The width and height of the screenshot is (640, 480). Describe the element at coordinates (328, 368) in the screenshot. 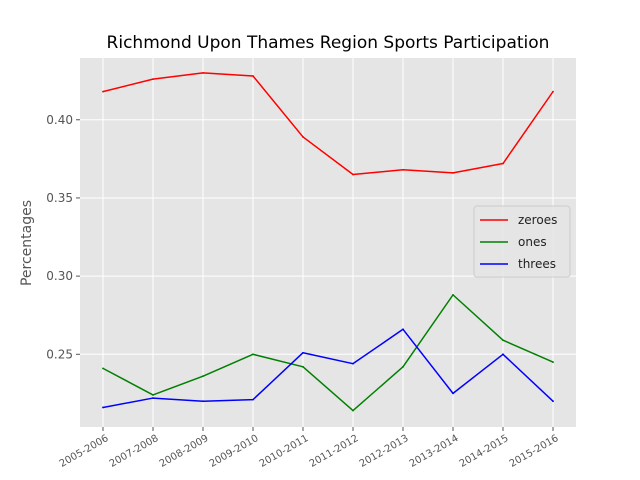

I see `series-line-threes` at that location.